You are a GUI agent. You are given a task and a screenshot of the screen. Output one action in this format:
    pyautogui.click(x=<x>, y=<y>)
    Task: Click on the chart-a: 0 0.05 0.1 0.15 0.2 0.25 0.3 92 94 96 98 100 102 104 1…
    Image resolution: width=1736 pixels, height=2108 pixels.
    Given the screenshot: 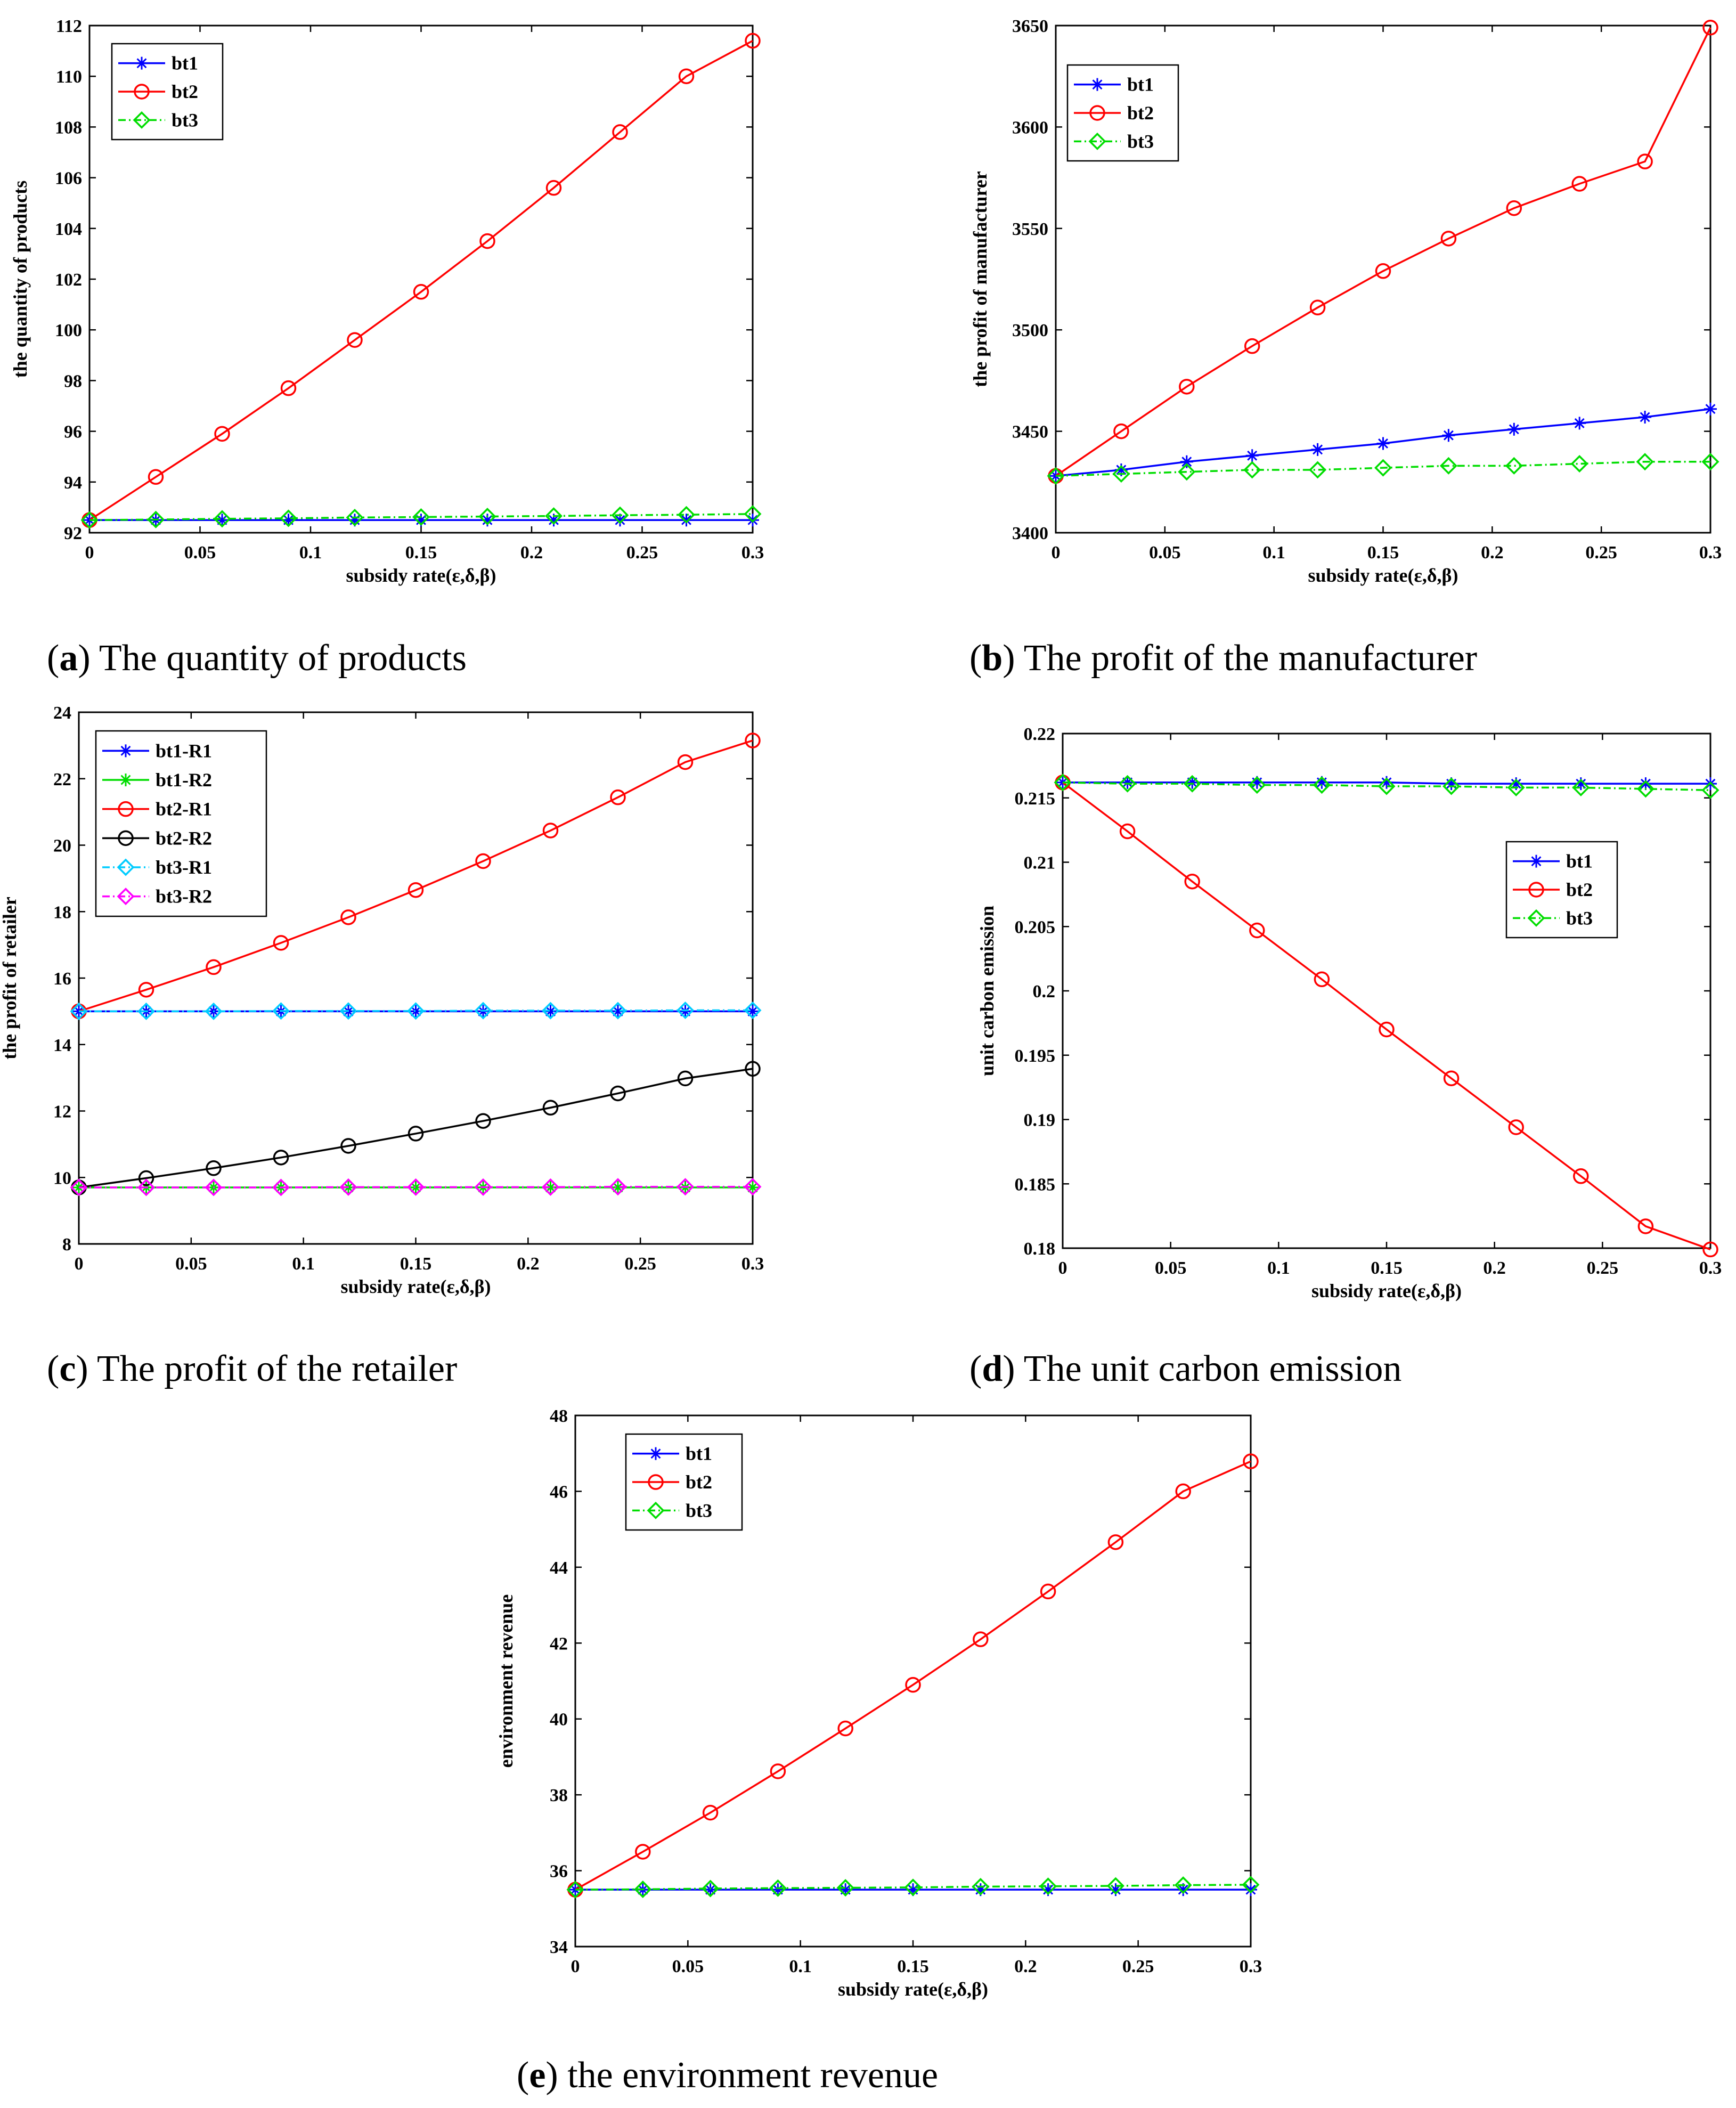 What is the action you would take?
    pyautogui.click(x=387, y=348)
    